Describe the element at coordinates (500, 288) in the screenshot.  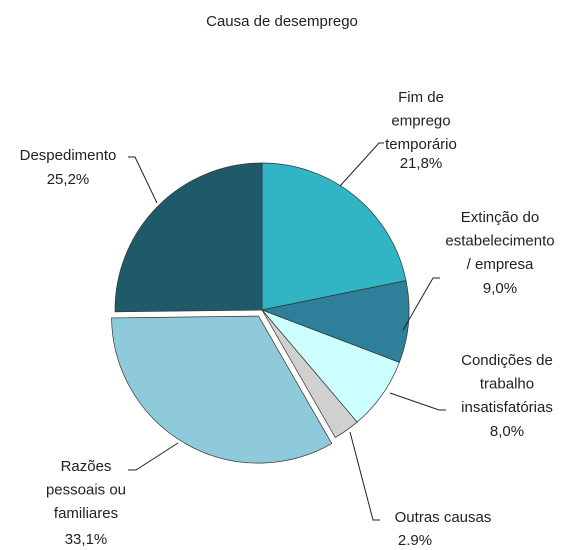
I see `value-label: 9,0%` at that location.